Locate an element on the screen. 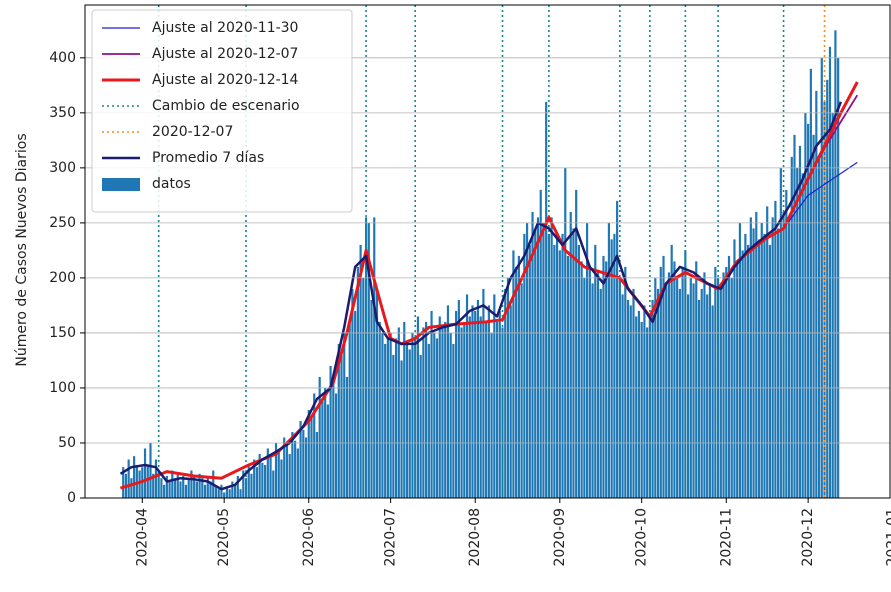 This screenshot has width=891, height=592. x-tick-label: 2020-06 is located at coordinates (309, 537).